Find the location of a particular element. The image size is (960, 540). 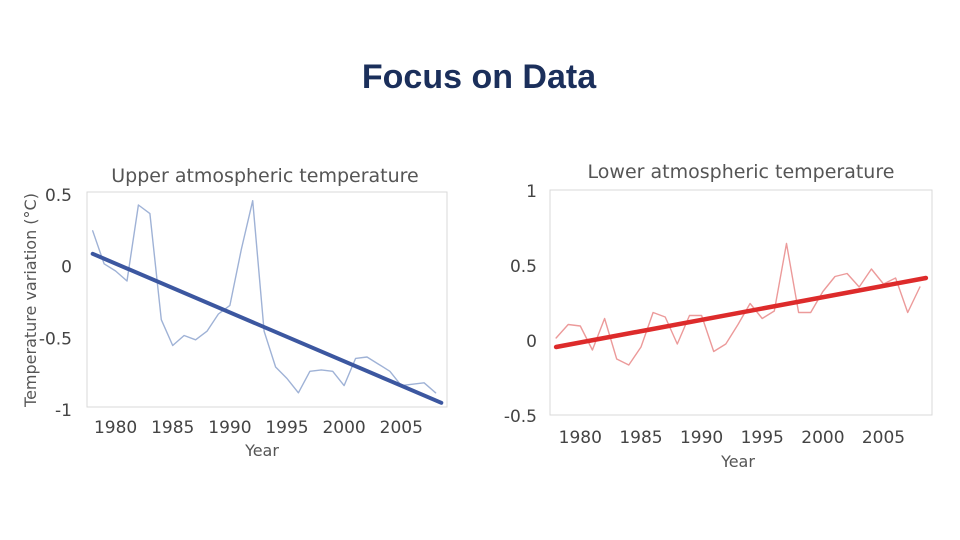

slide-title: Focus on Data is located at coordinates (479, 77).